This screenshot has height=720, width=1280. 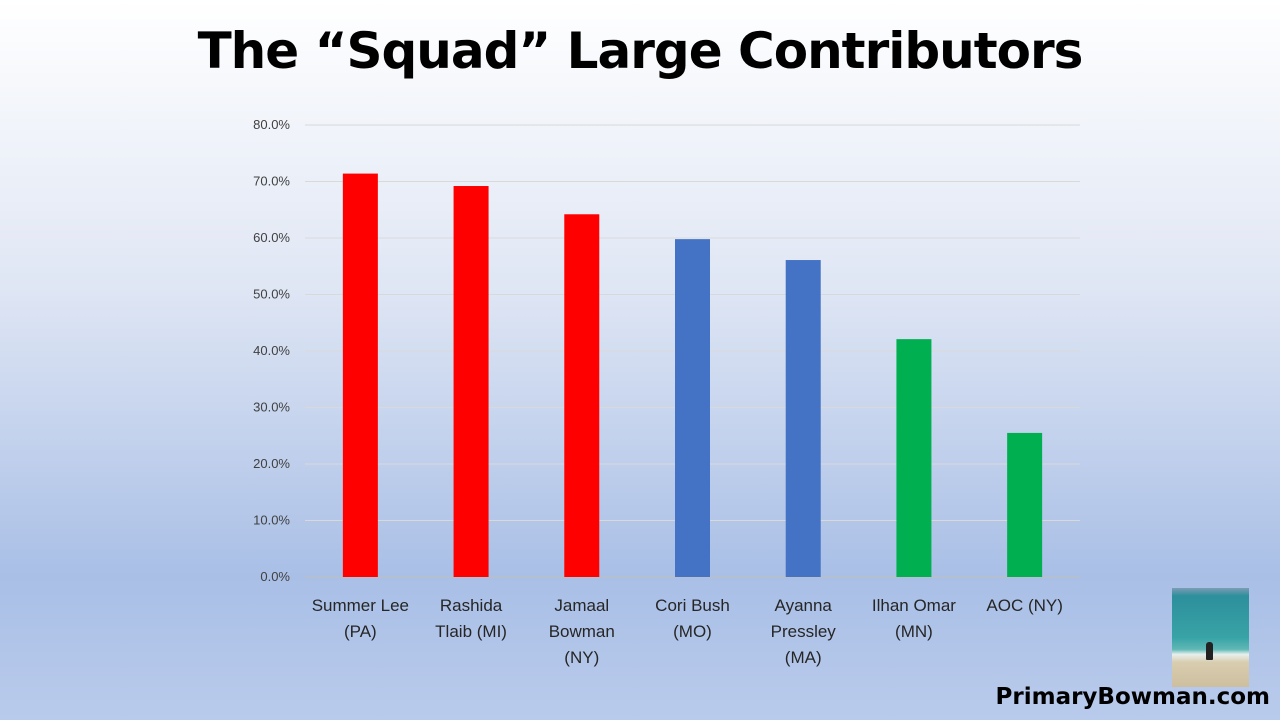 What do you see at coordinates (640, 51) in the screenshot?
I see `chart-title: The “Squad” Large Contributors` at bounding box center [640, 51].